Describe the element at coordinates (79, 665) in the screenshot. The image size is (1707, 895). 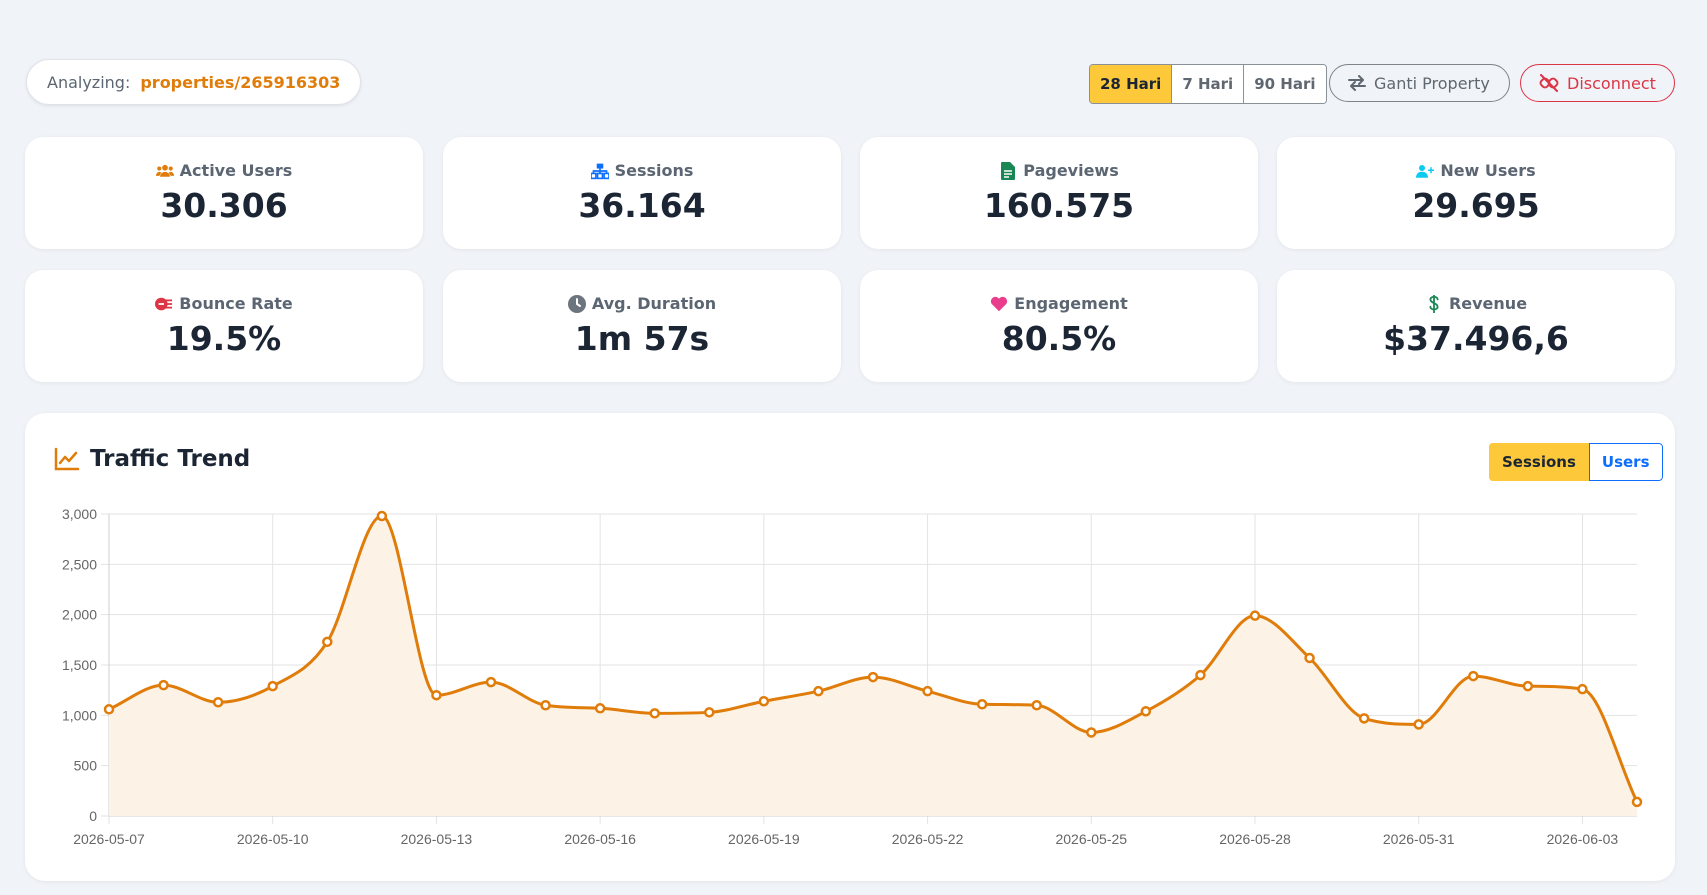
I see `y-tick-label: 1,500` at that location.